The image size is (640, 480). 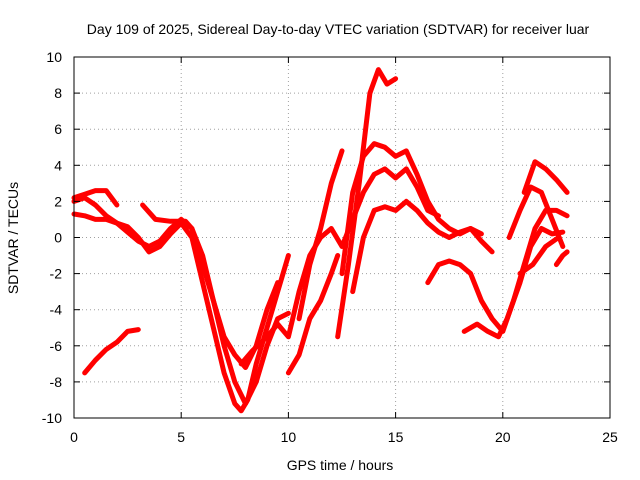 I want to click on y-tick-label: 6, so click(x=58, y=129).